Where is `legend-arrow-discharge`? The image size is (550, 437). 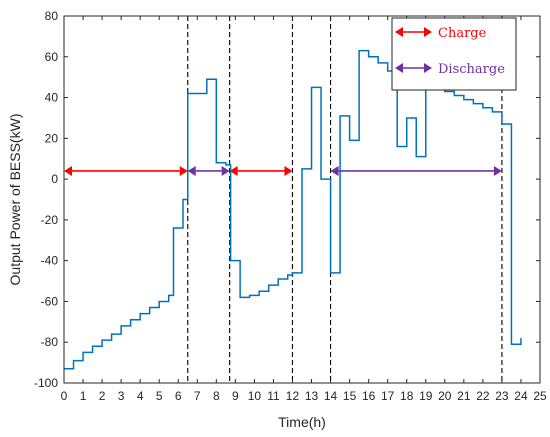 legend-arrow-discharge is located at coordinates (413, 68).